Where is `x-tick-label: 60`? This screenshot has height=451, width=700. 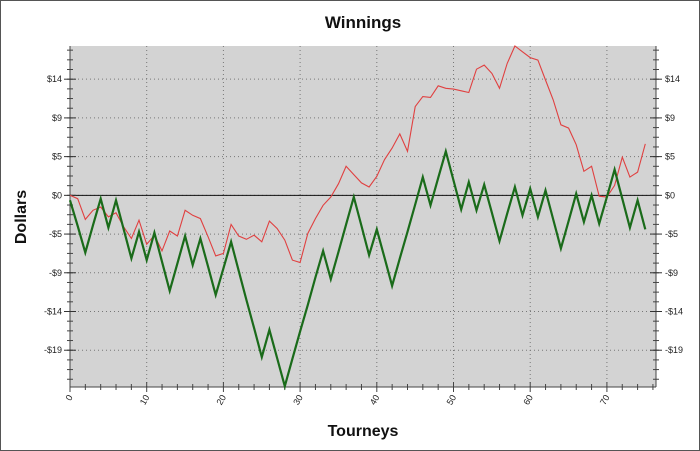 x-tick-label: 60 is located at coordinates (528, 400).